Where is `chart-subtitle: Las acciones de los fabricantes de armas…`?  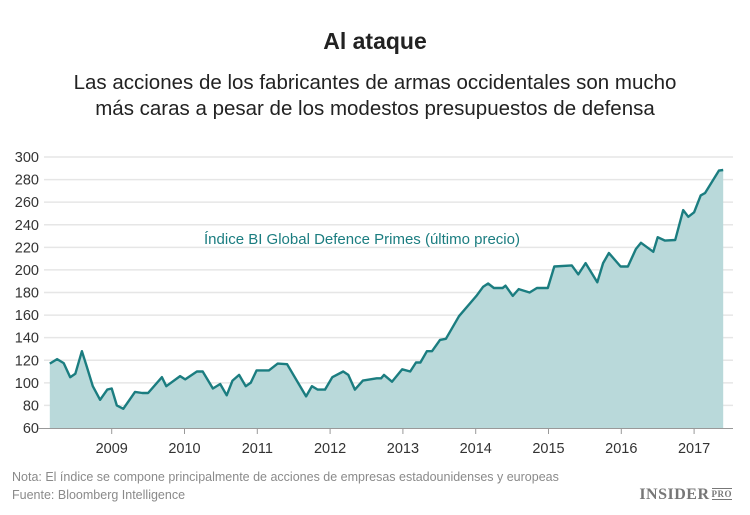
chart-subtitle: Las acciones de los fabricantes de armas… is located at coordinates (375, 96).